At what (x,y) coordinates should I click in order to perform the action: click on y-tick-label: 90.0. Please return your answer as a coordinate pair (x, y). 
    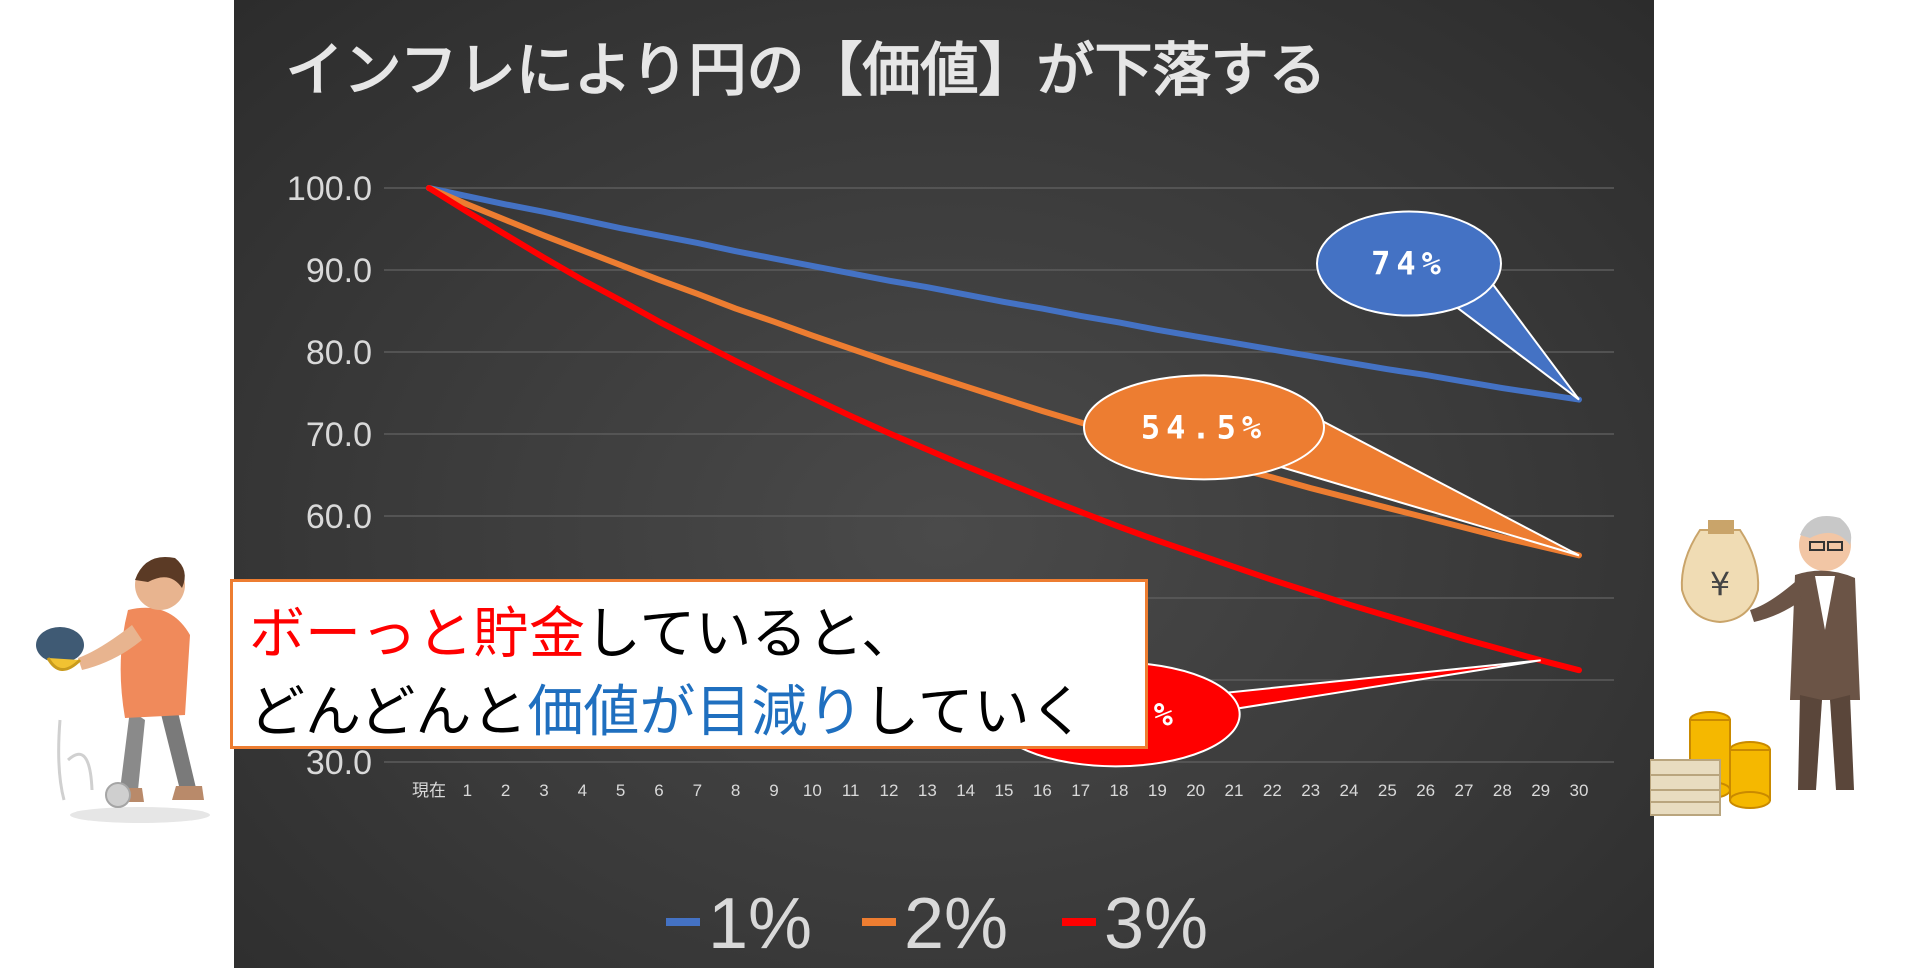
    Looking at the image, I should click on (339, 271).